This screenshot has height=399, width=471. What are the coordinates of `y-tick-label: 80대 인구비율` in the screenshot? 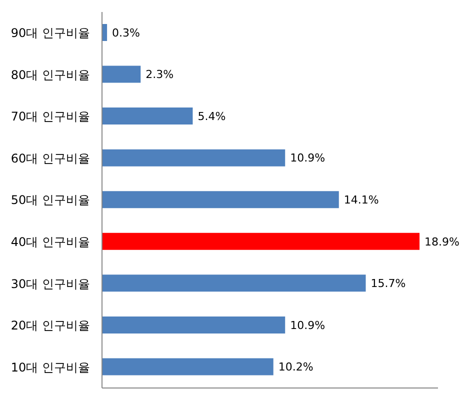 It's located at (50, 75).